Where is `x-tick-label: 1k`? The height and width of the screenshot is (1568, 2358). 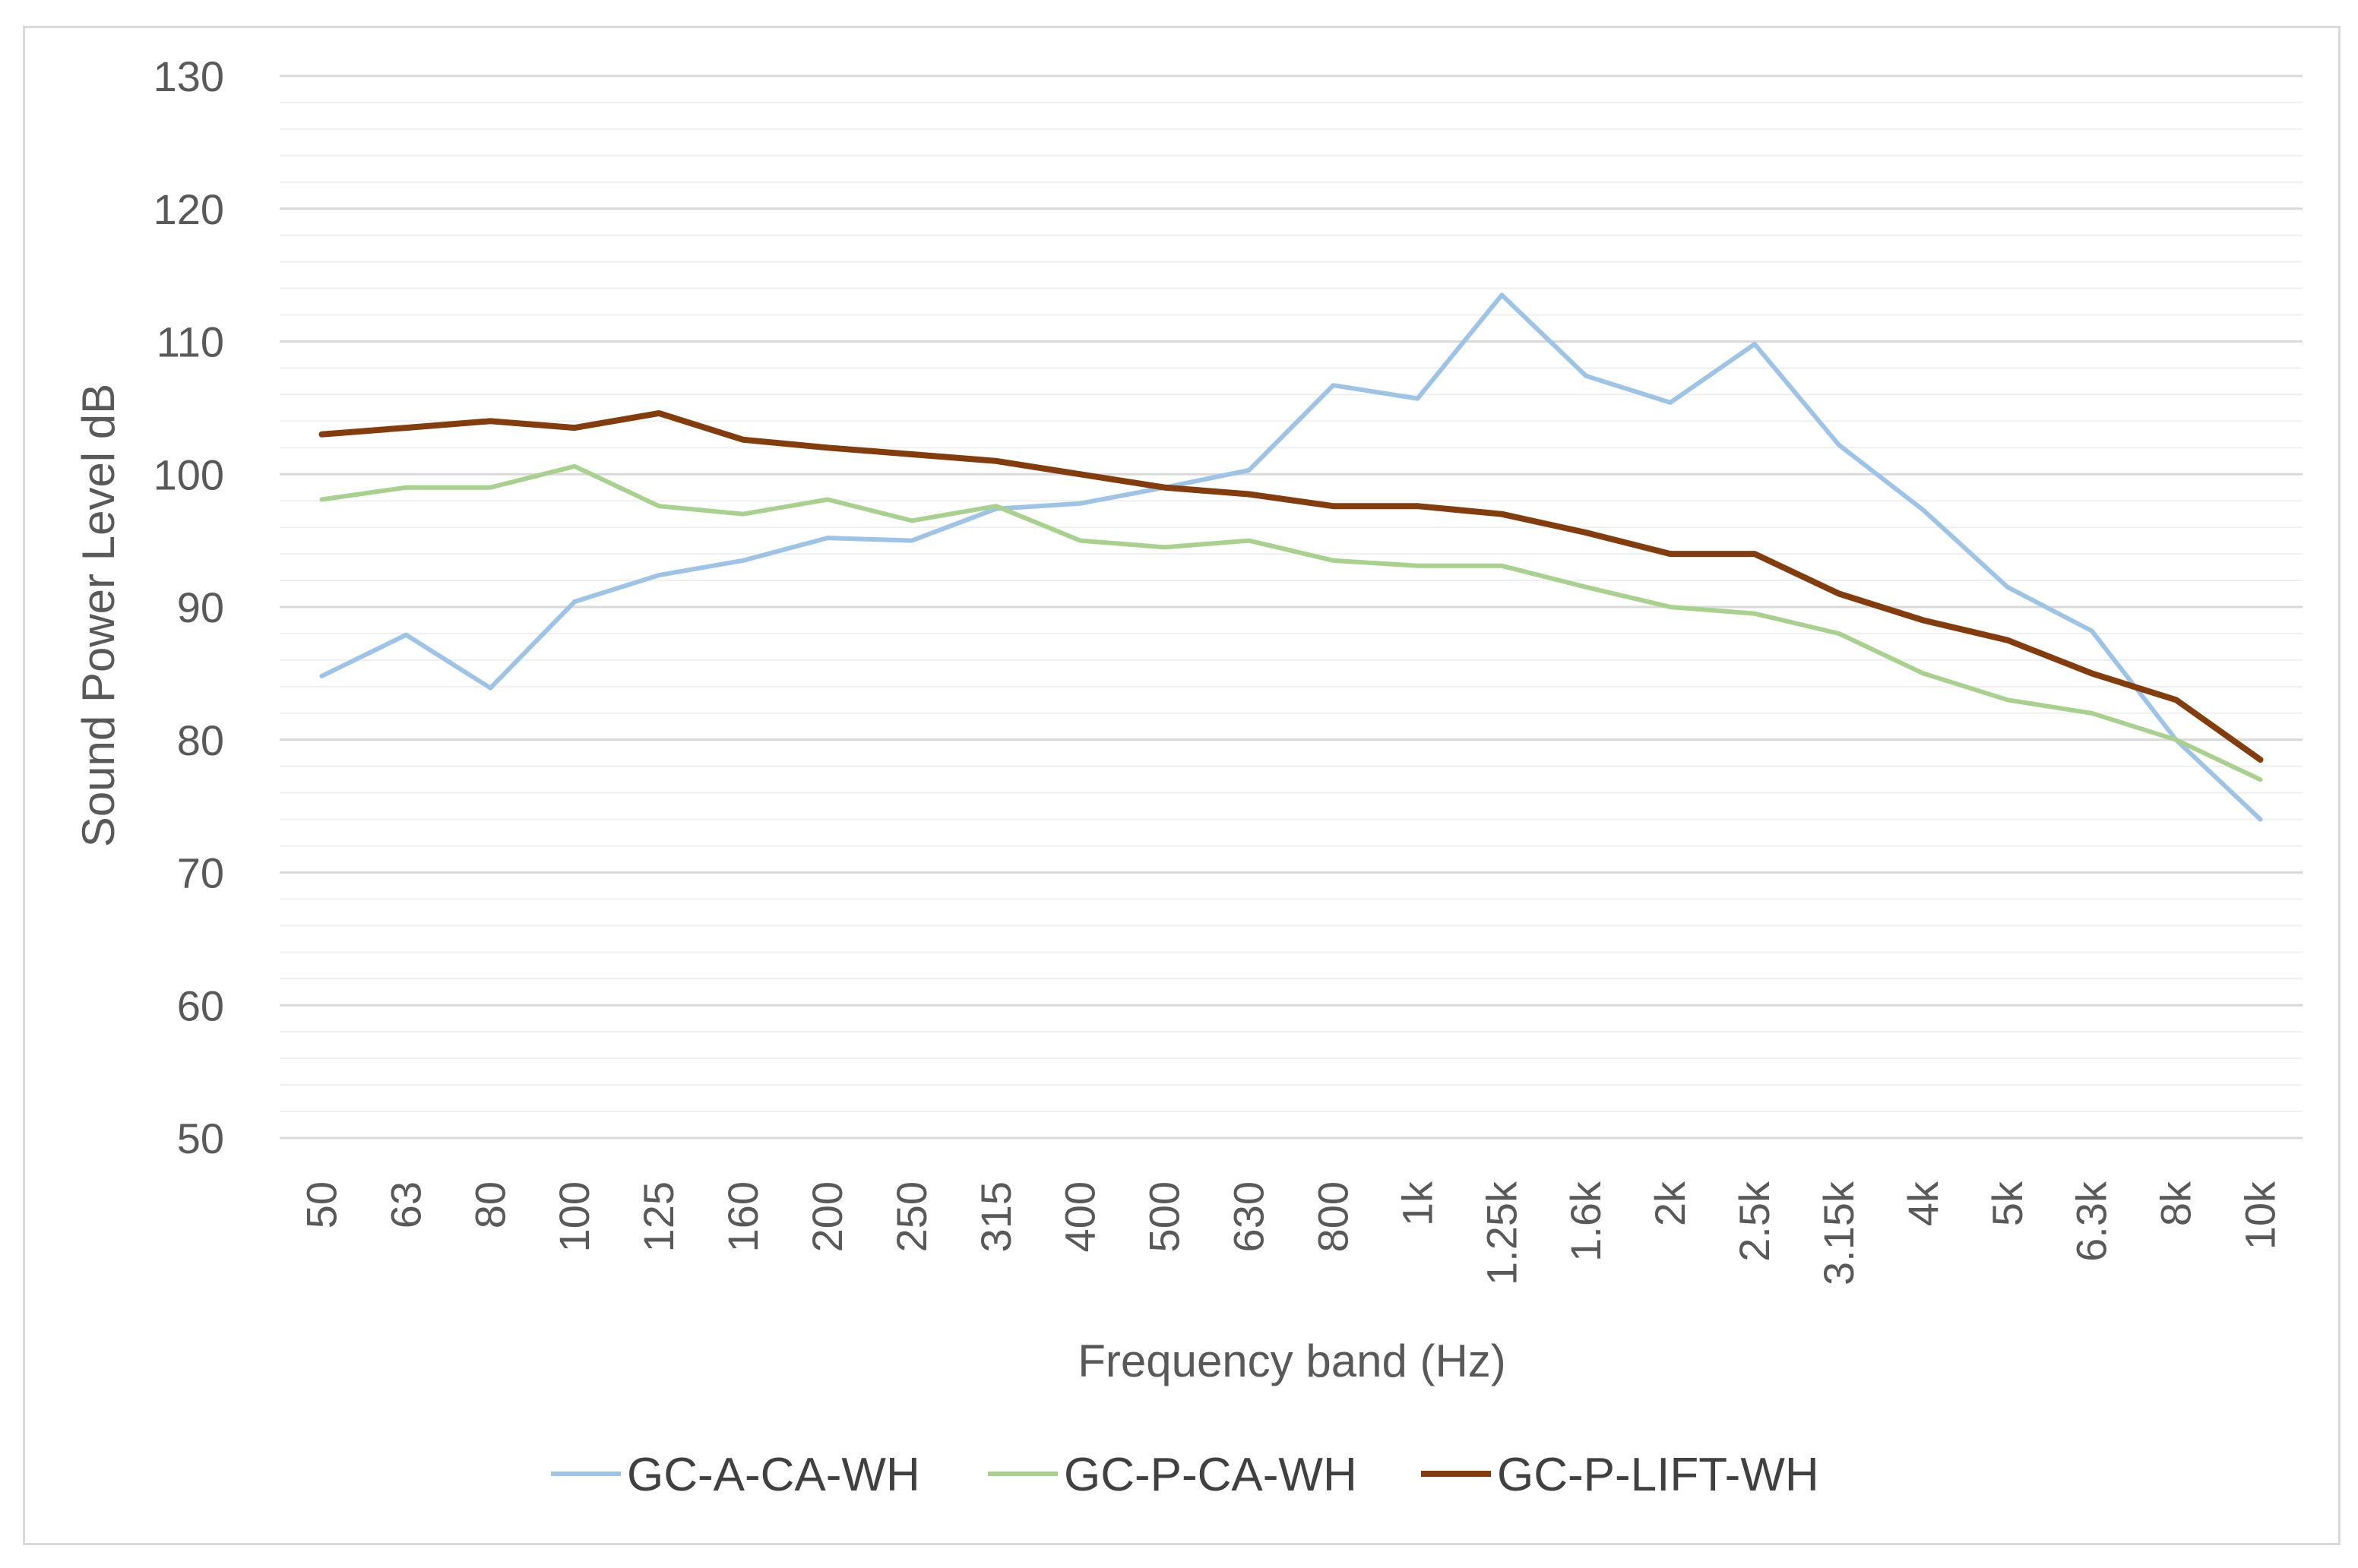
x-tick-label: 1k is located at coordinates (1417, 1204).